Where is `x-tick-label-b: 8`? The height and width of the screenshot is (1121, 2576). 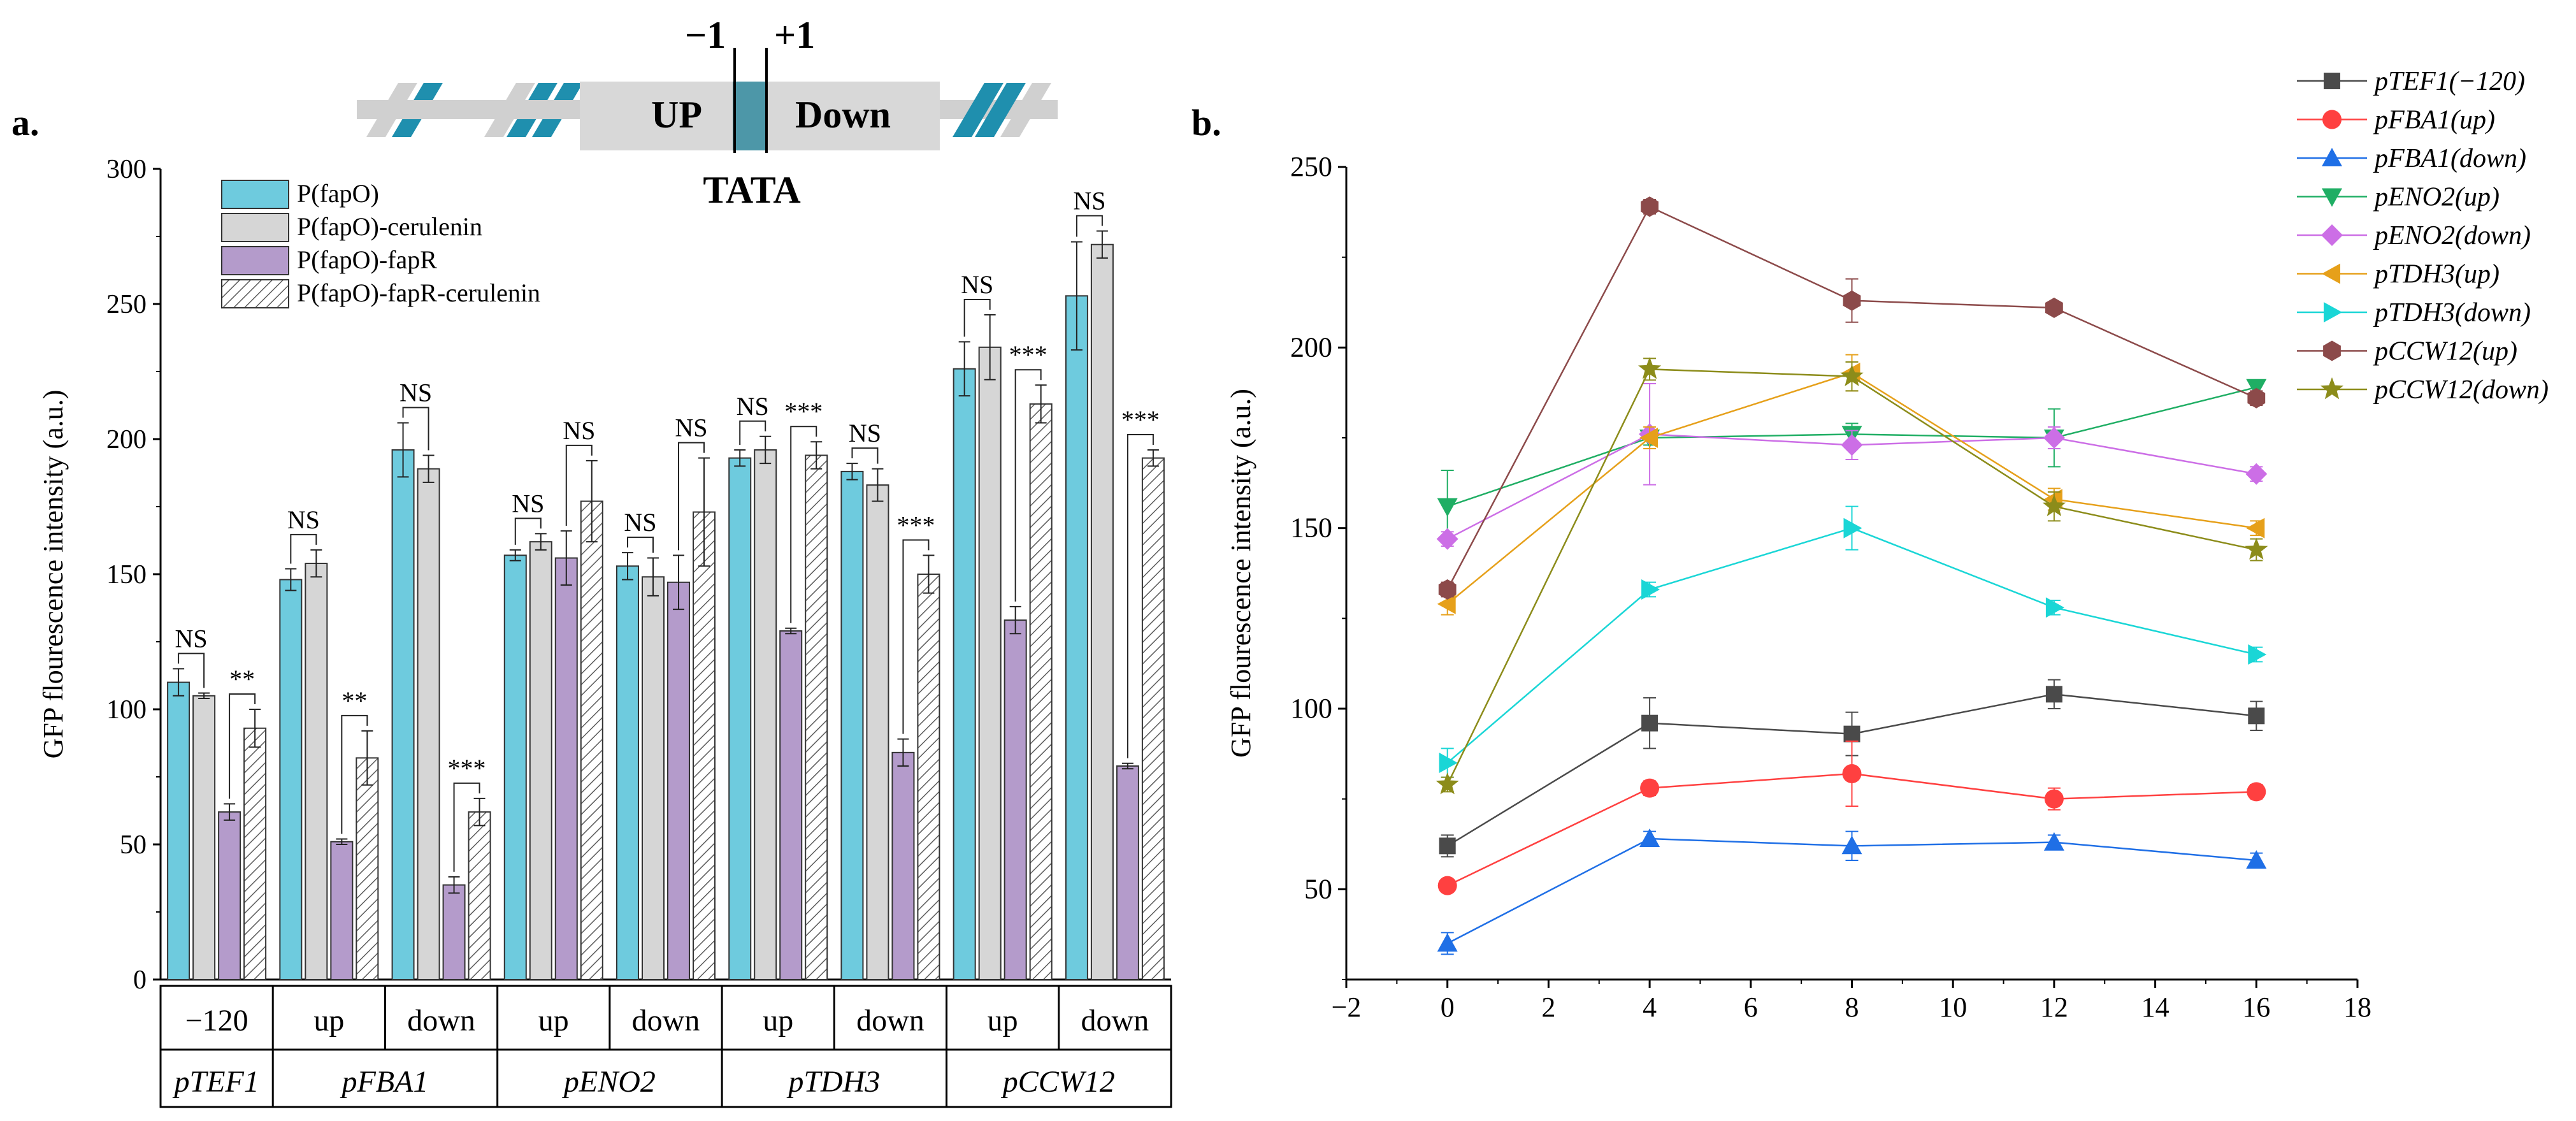
x-tick-label-b: 8 is located at coordinates (1852, 1008).